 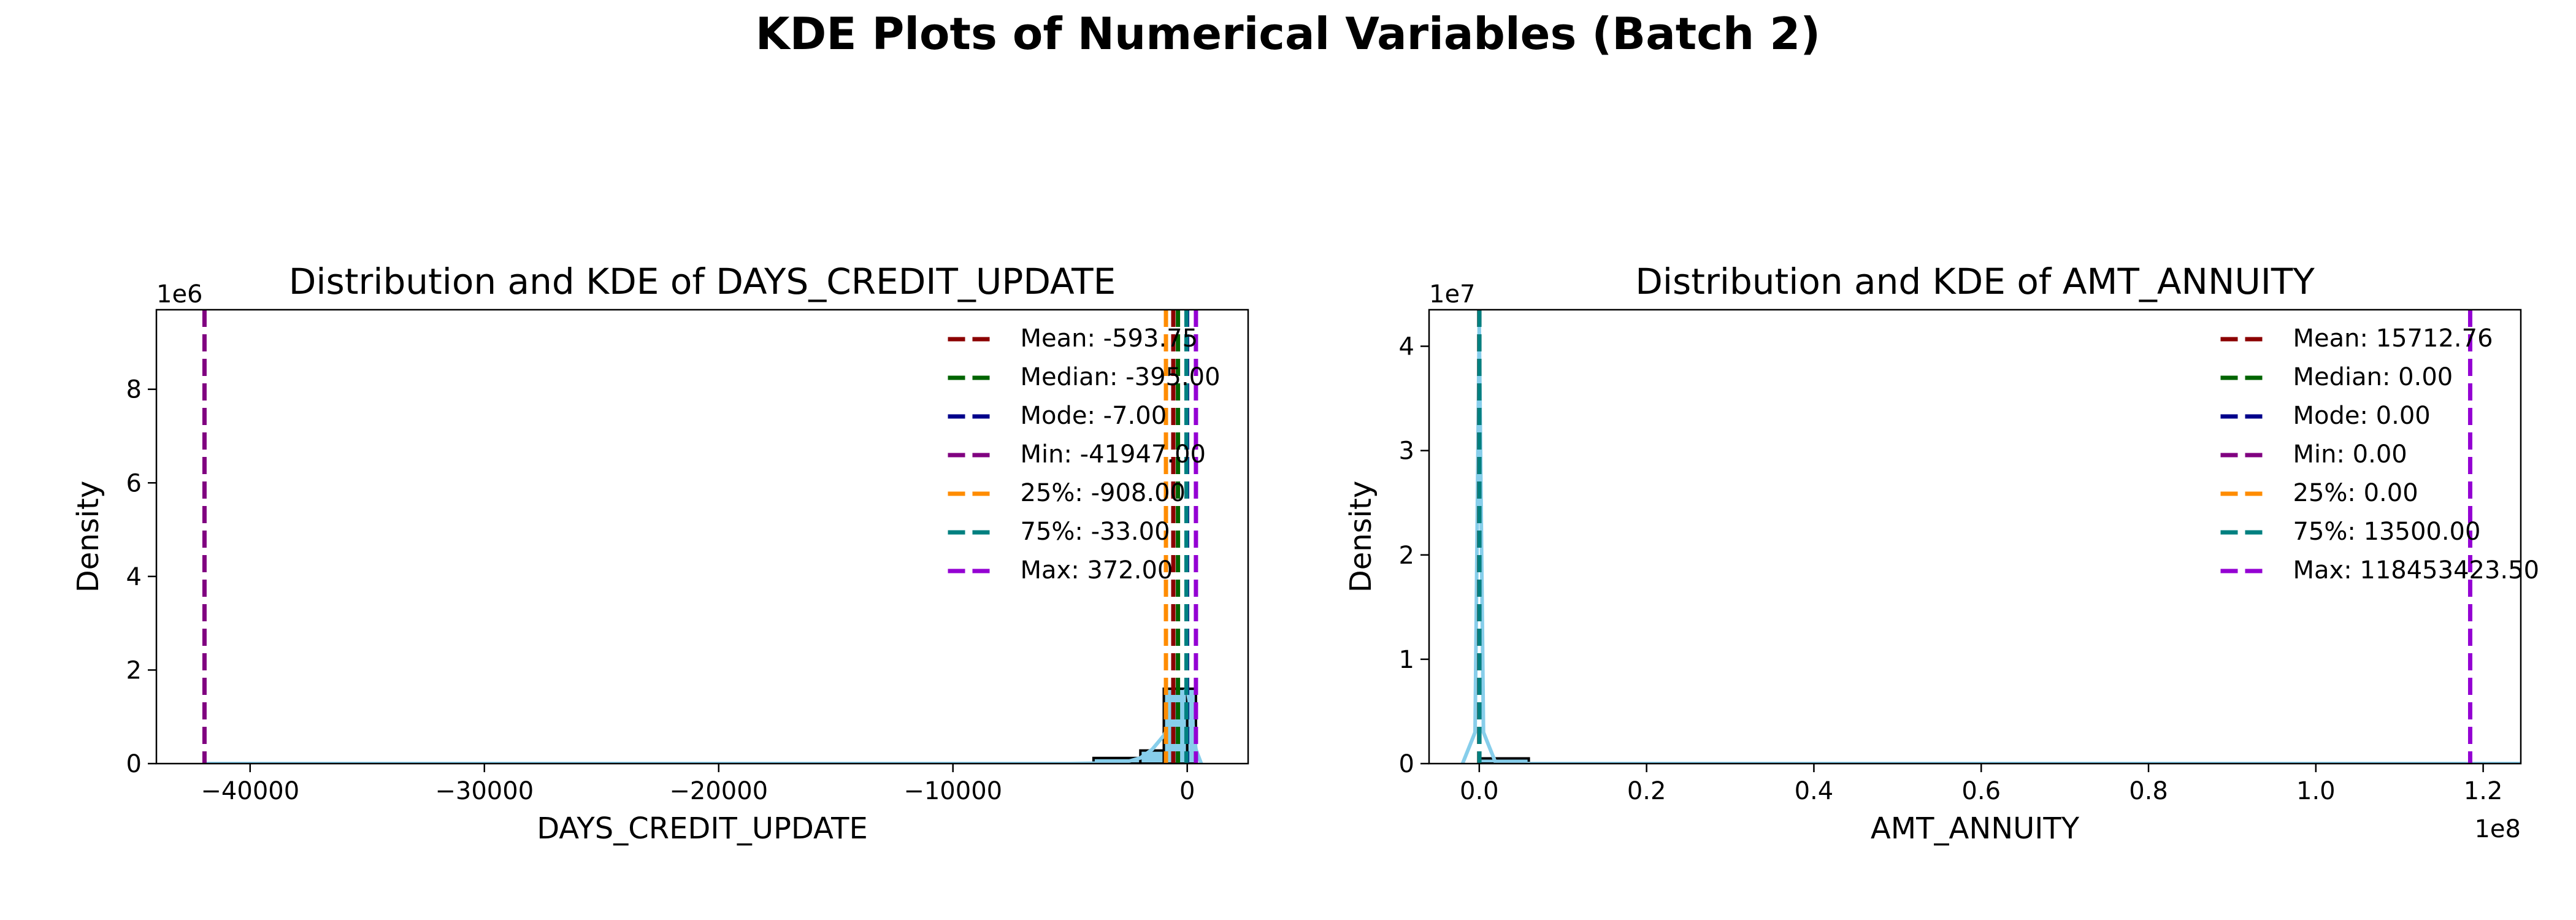 I want to click on x-tick-label: 0.2, so click(x=1646, y=791).